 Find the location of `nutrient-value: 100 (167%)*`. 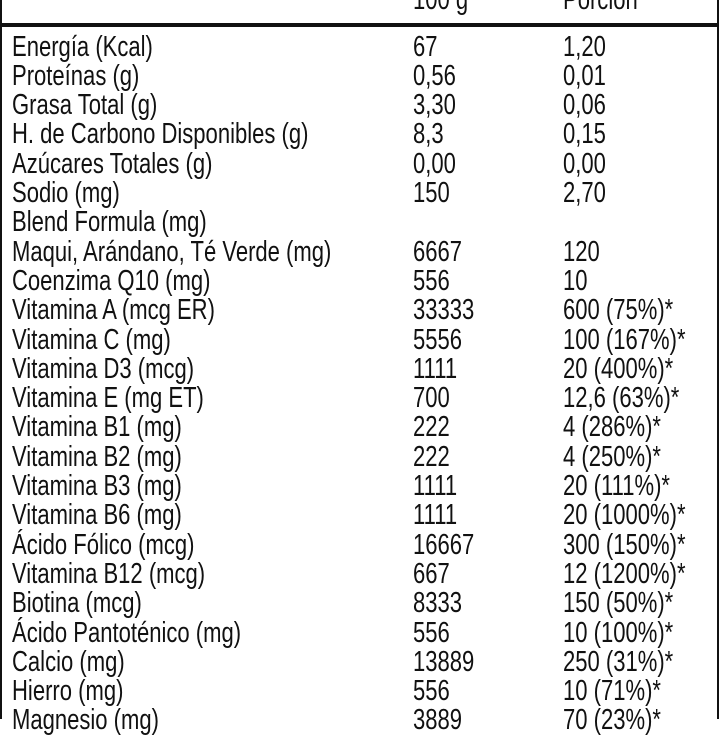

nutrient-value: 100 (167%)* is located at coordinates (624, 339).